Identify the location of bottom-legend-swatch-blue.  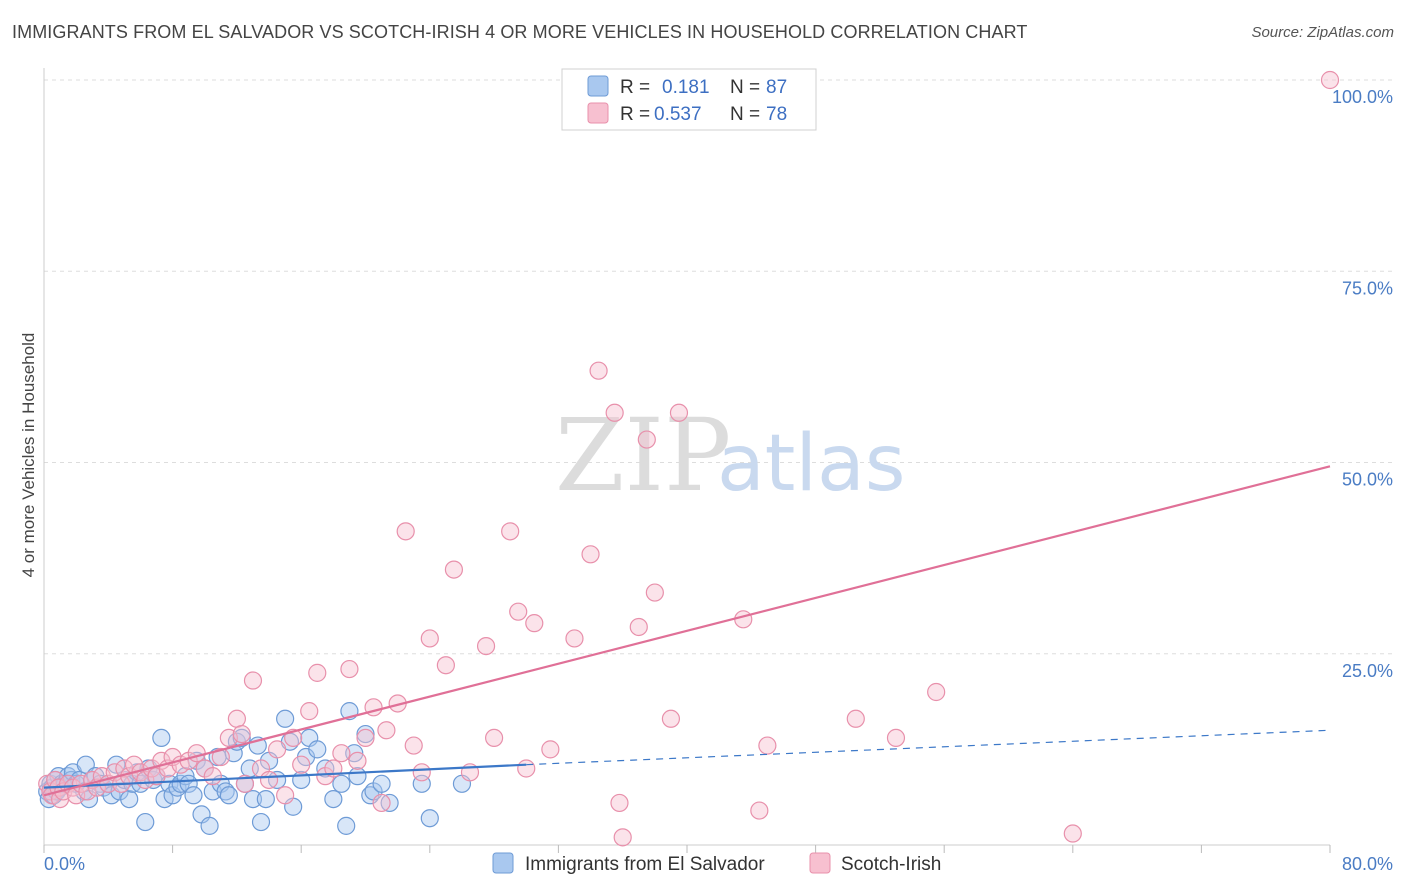
(503, 863).